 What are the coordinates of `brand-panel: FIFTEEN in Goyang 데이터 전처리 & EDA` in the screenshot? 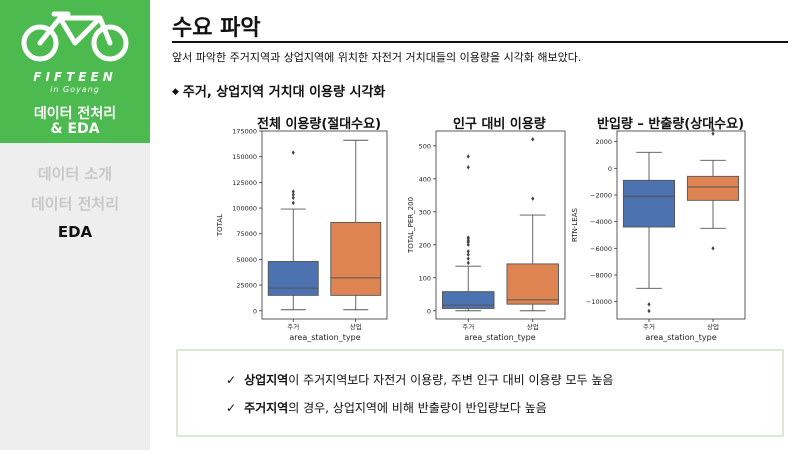 It's located at (75, 71).